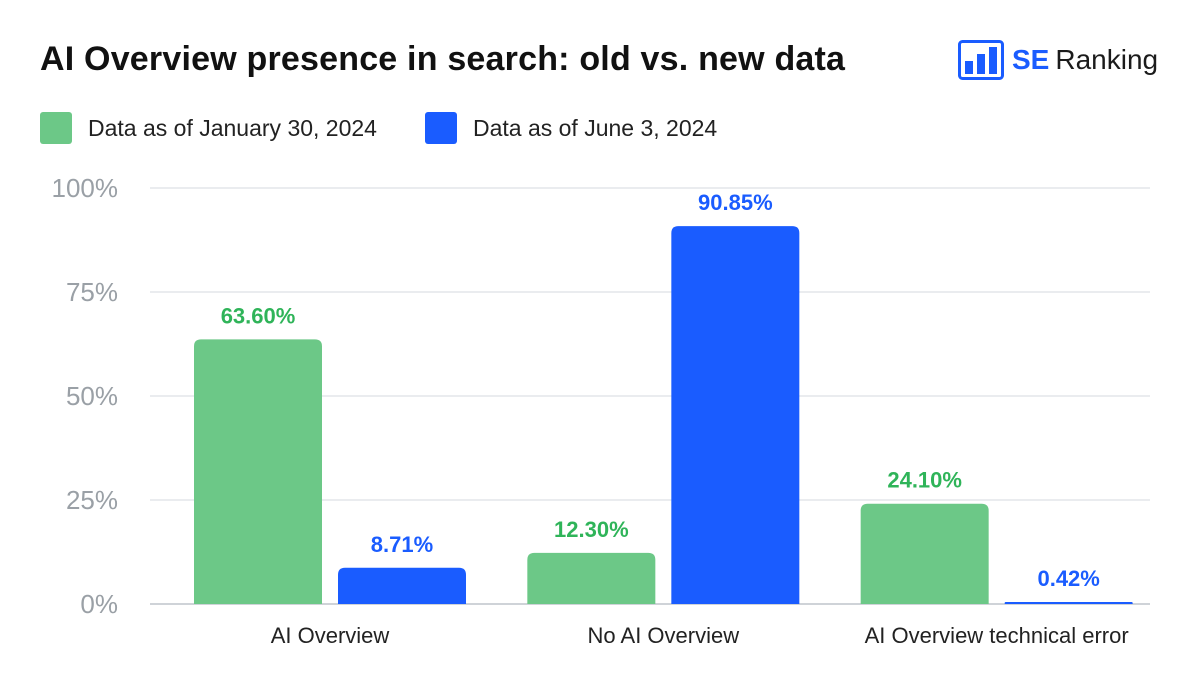  Describe the element at coordinates (99, 604) in the screenshot. I see `y-tick-label-0: 0%` at that location.